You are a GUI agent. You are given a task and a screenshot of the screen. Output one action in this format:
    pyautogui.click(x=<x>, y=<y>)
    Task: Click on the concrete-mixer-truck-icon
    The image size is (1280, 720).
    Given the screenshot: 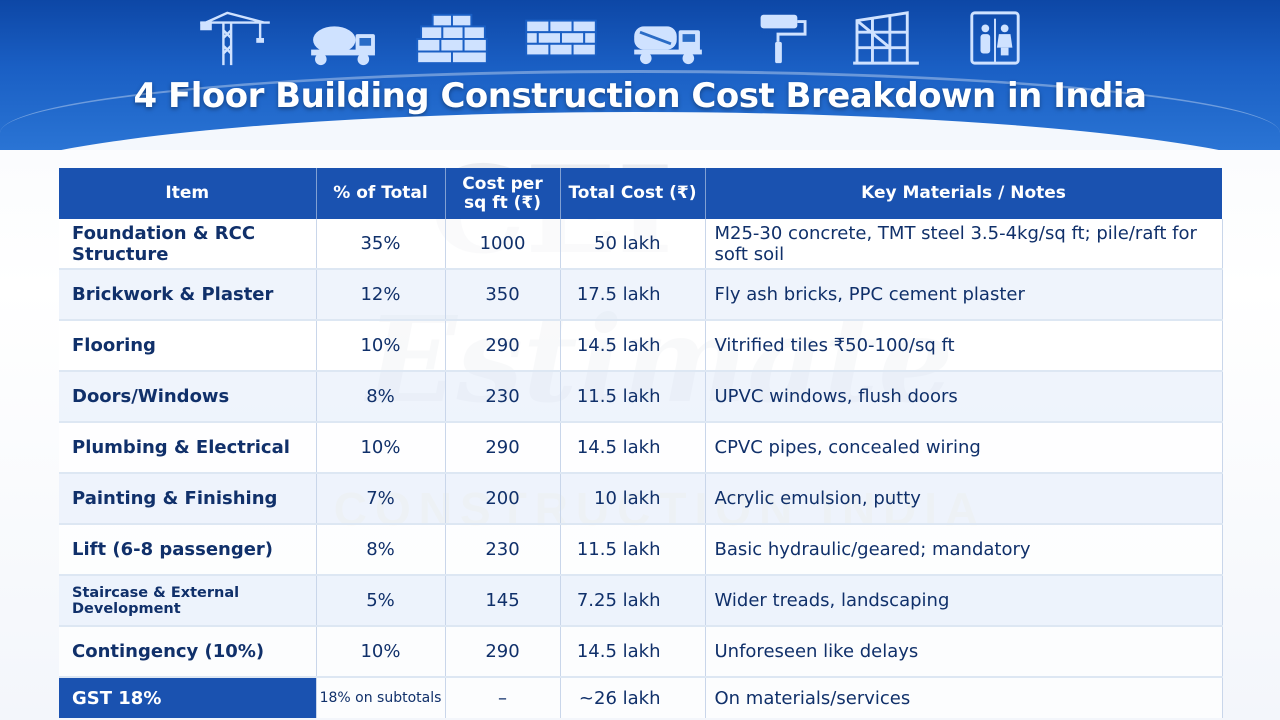 What is the action you would take?
    pyautogui.click(x=344, y=38)
    